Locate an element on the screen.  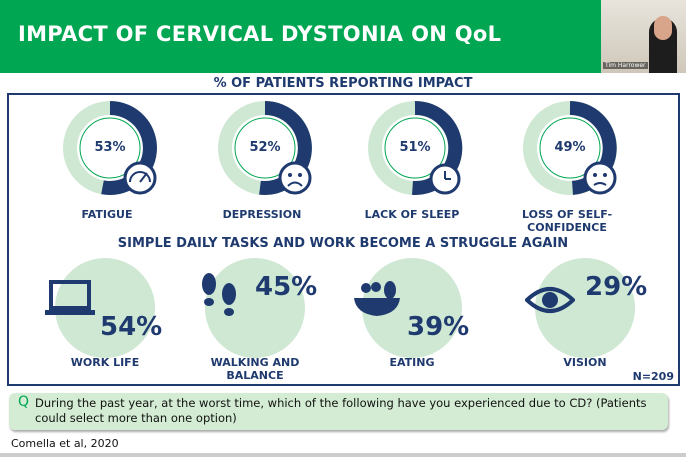
laptop-icon is located at coordinates (70, 297).